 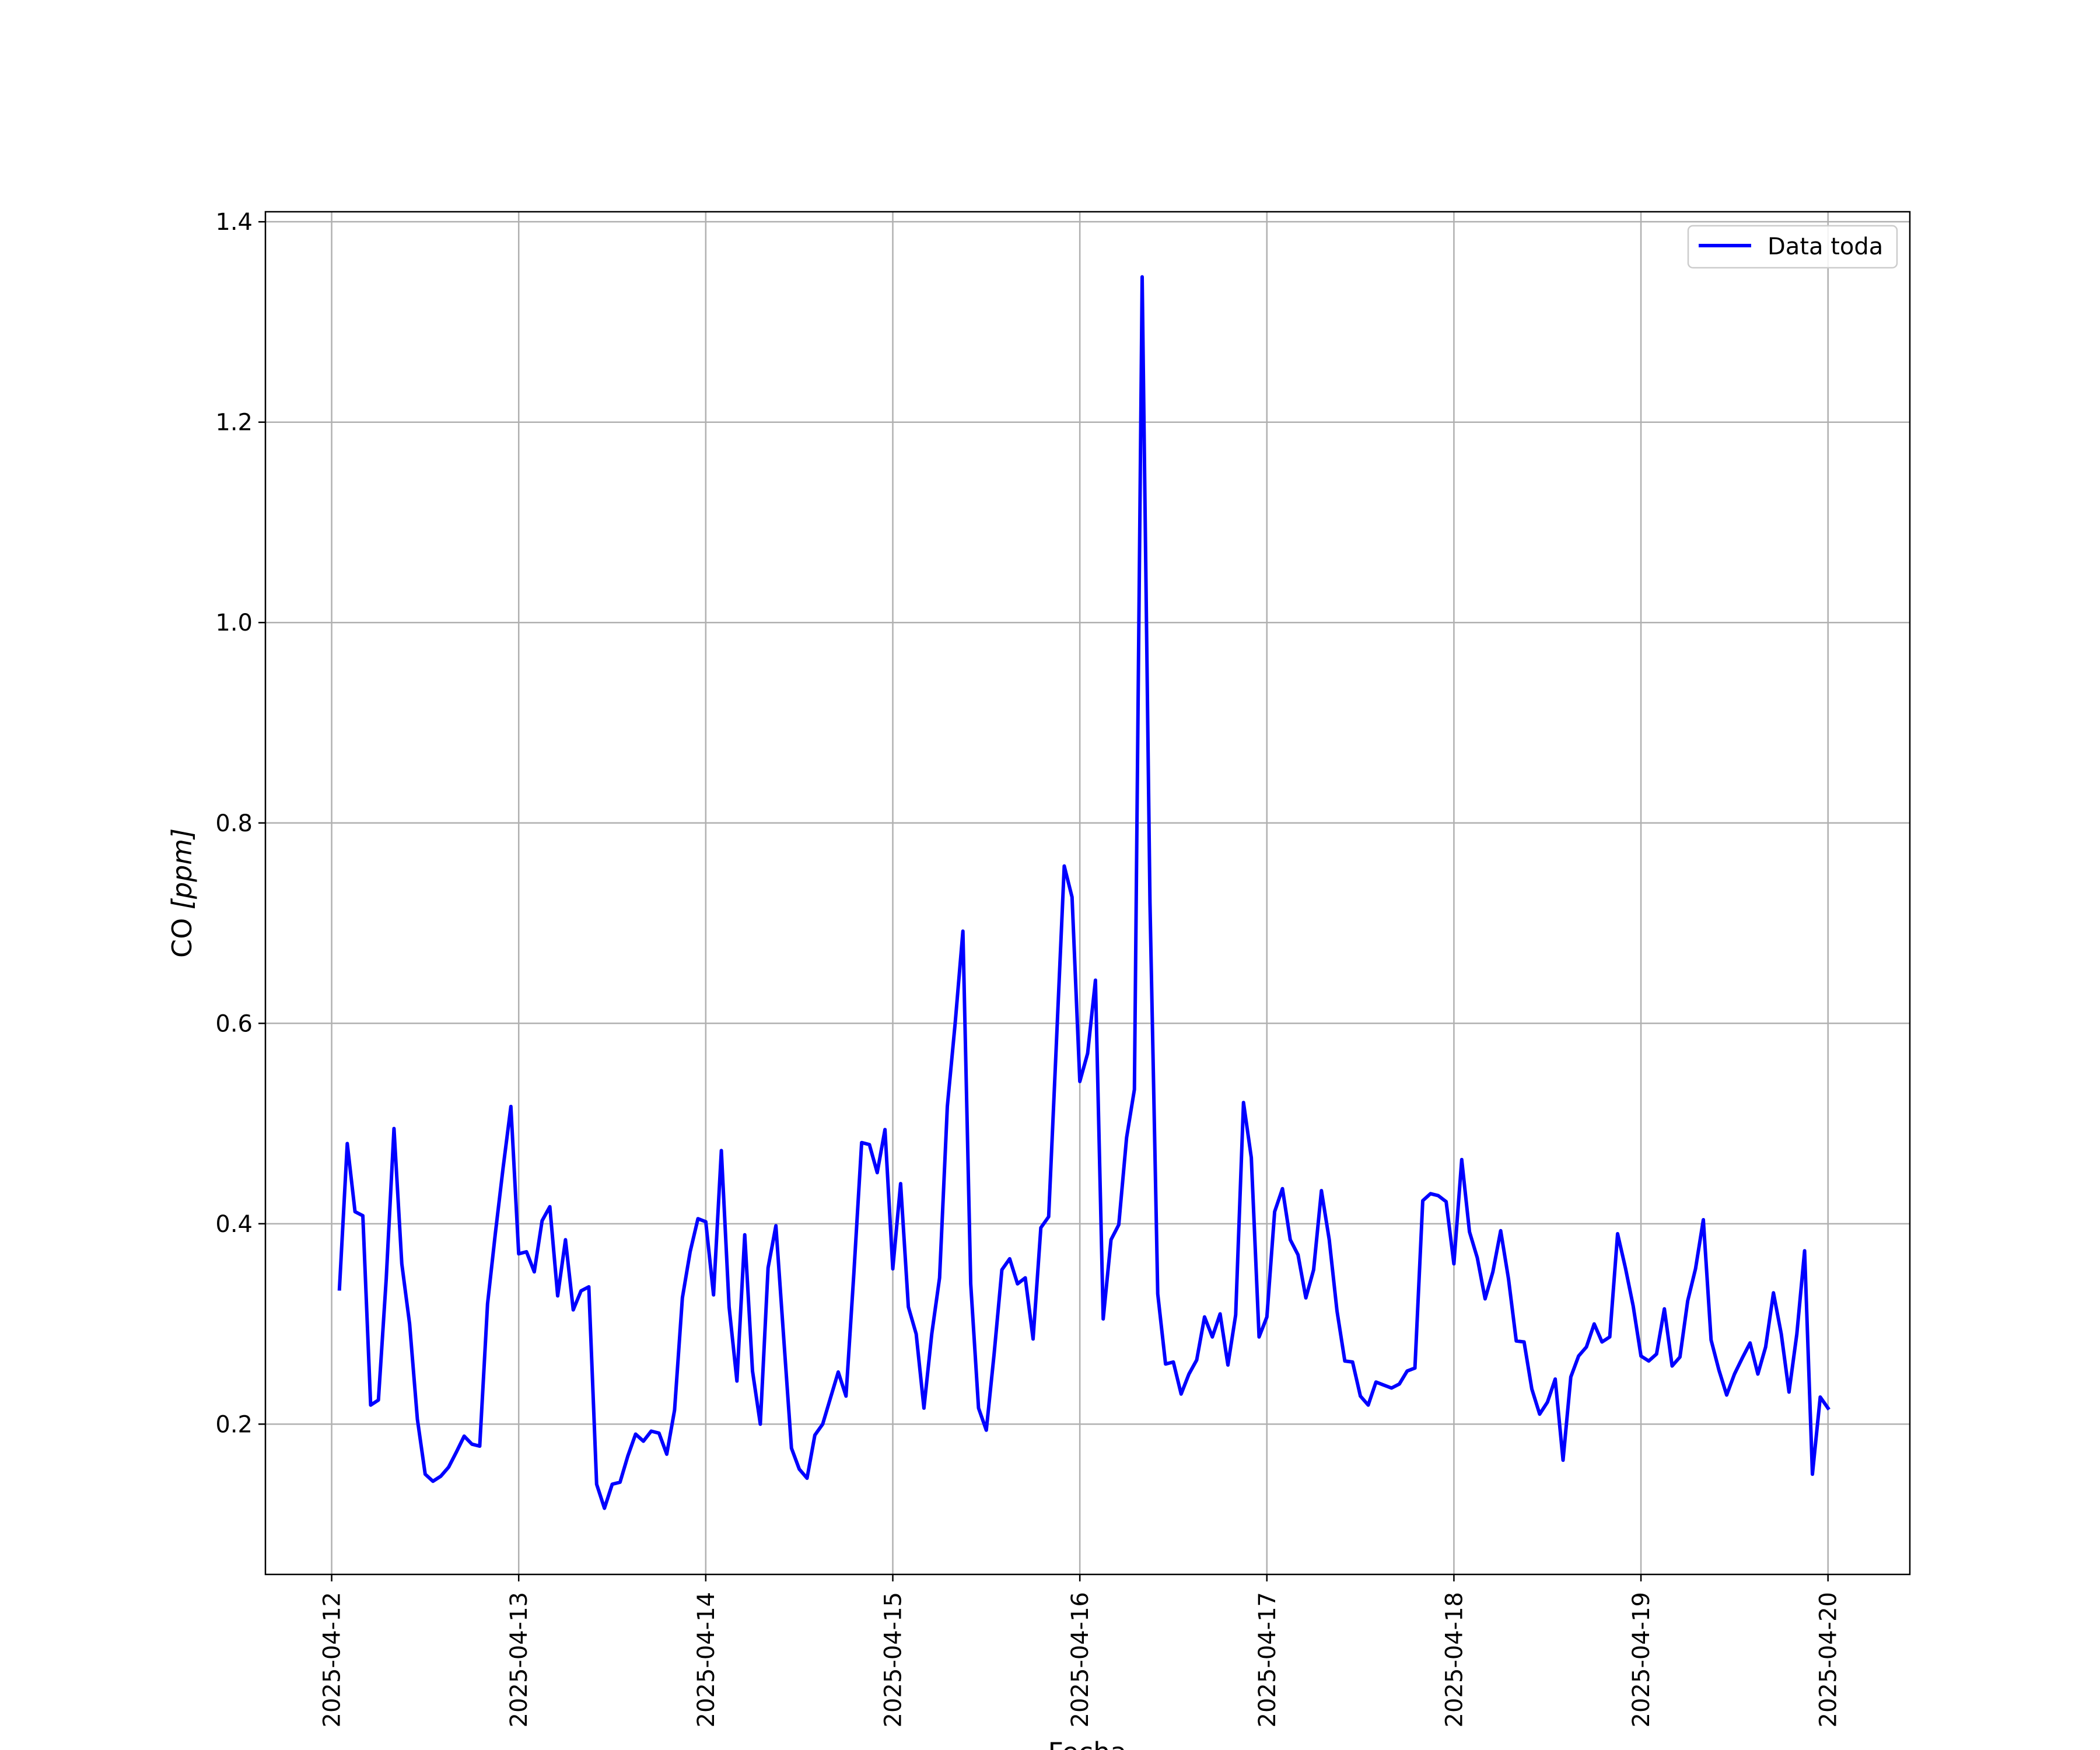 What do you see at coordinates (234, 823) in the screenshot?
I see `y-tick-label: 0.8` at bounding box center [234, 823].